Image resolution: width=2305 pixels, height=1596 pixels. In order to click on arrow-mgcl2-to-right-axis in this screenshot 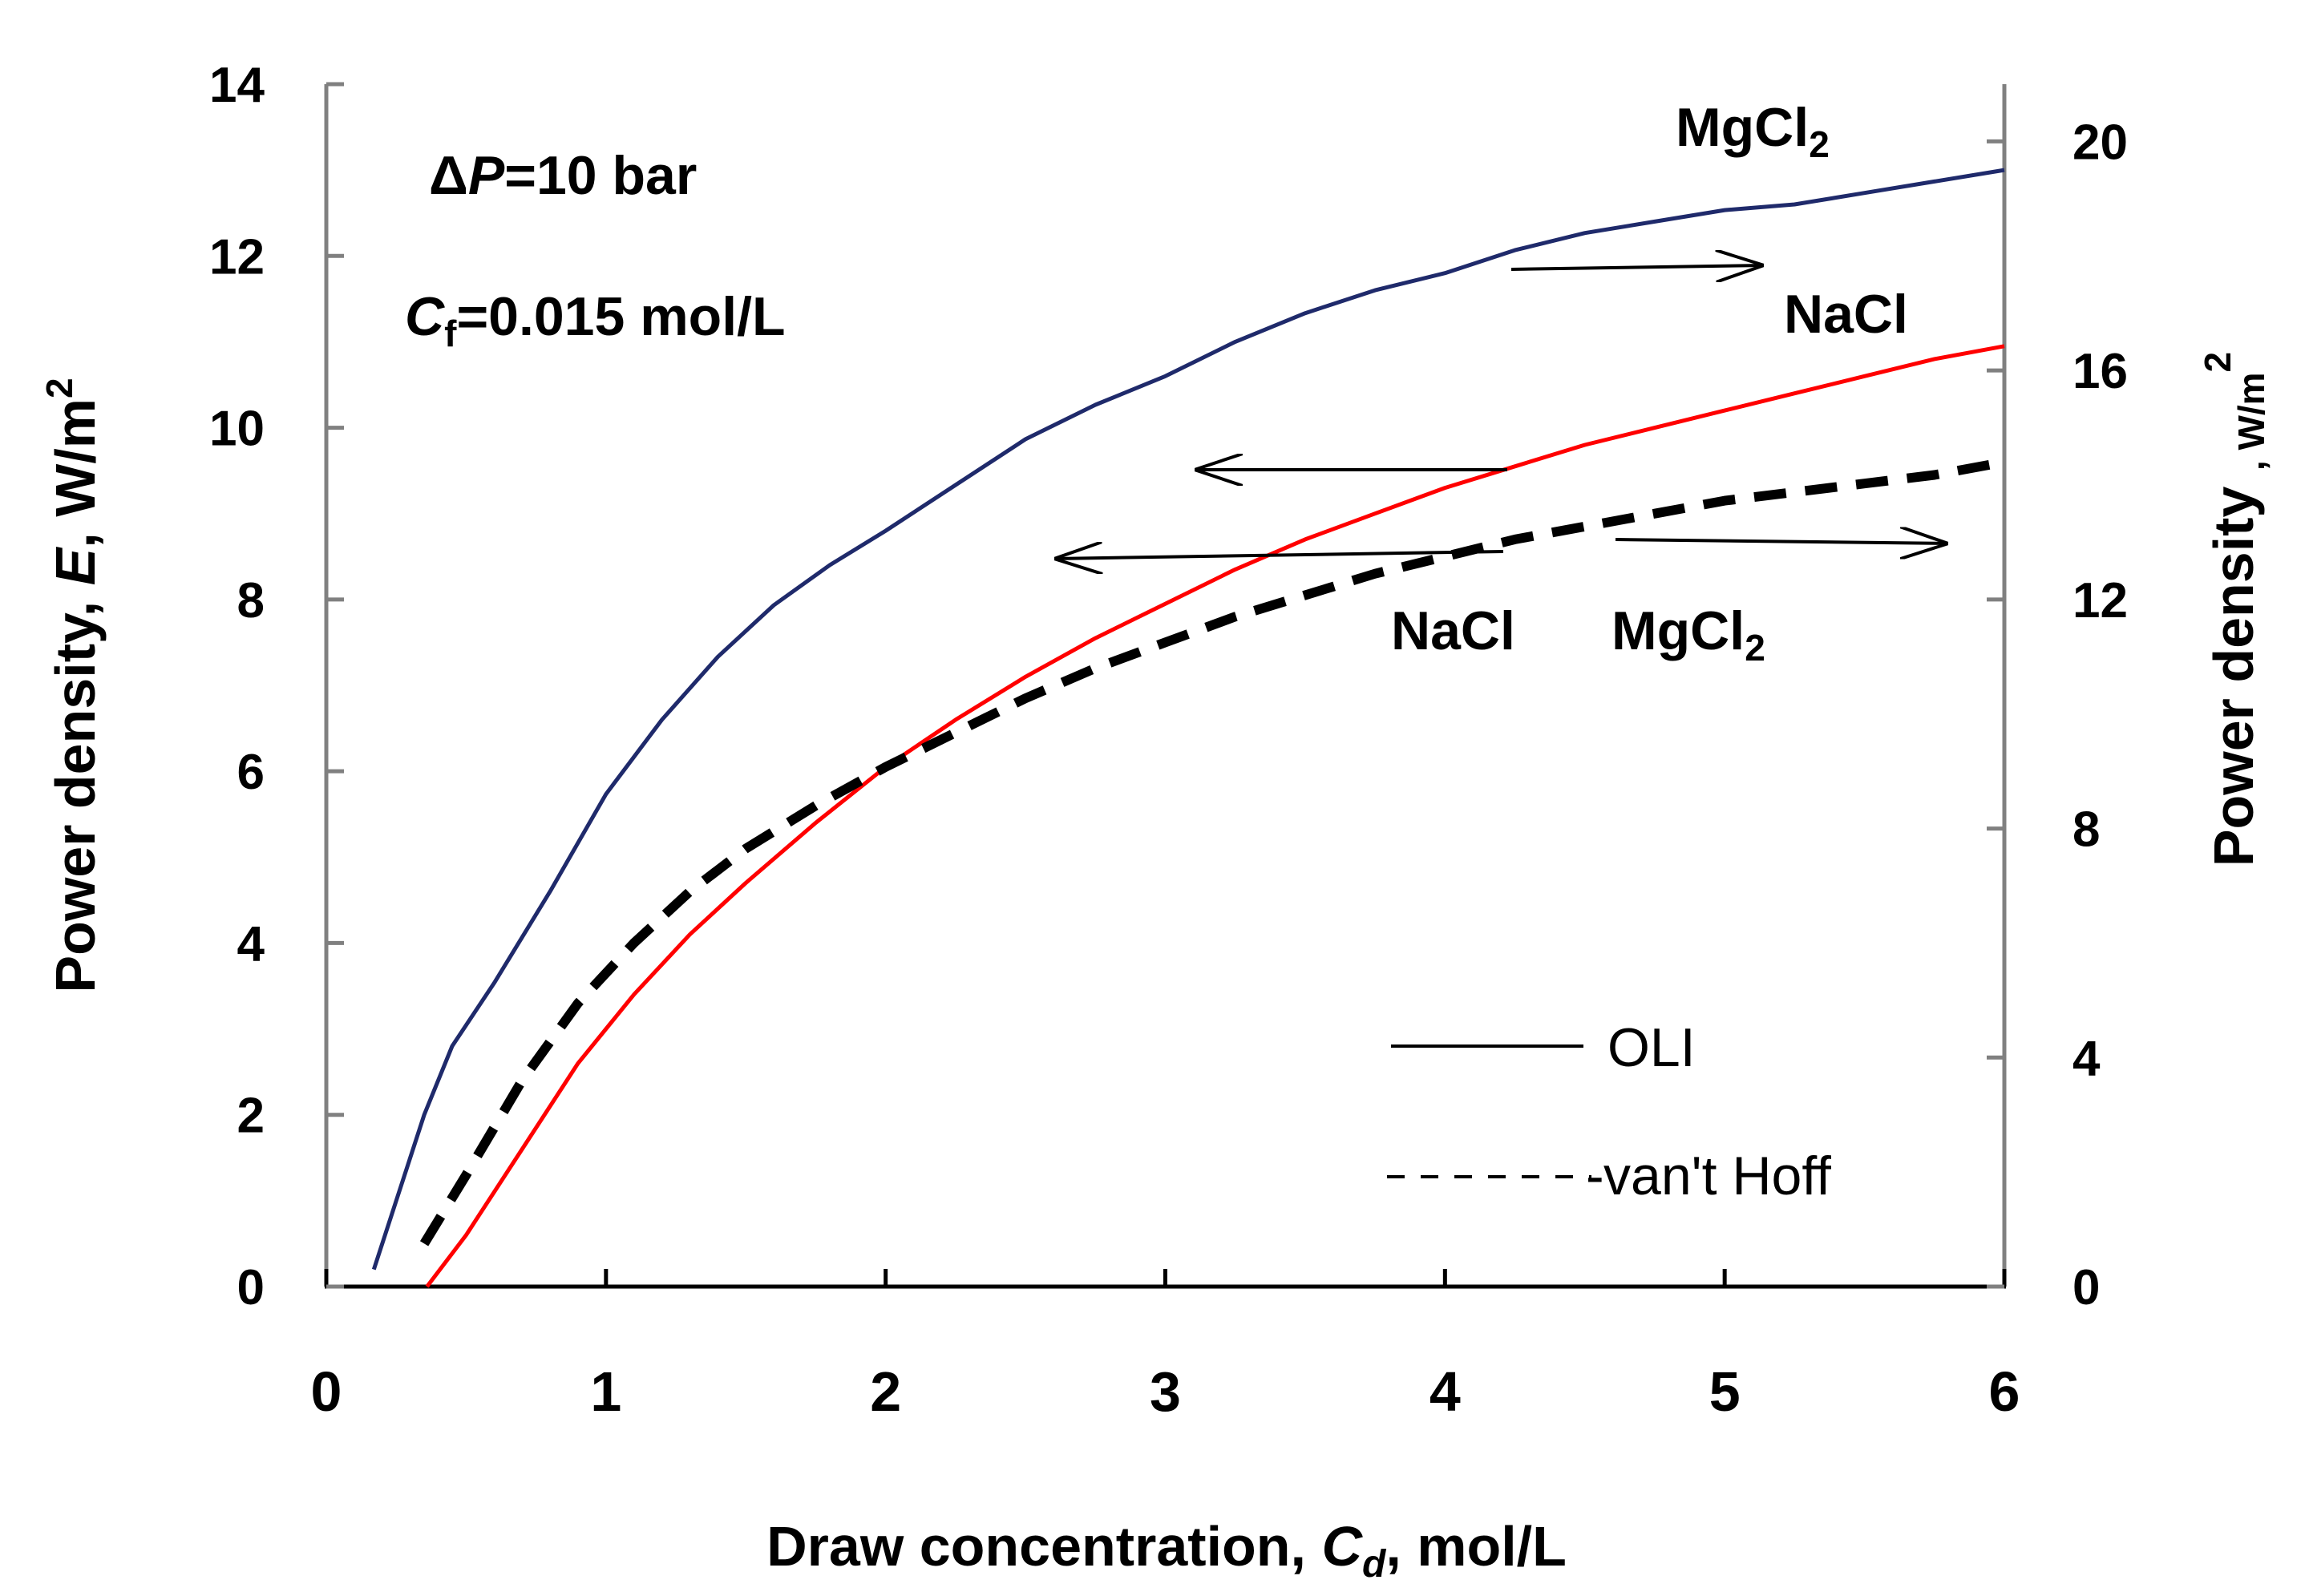, I will do `click(1637, 267)`.